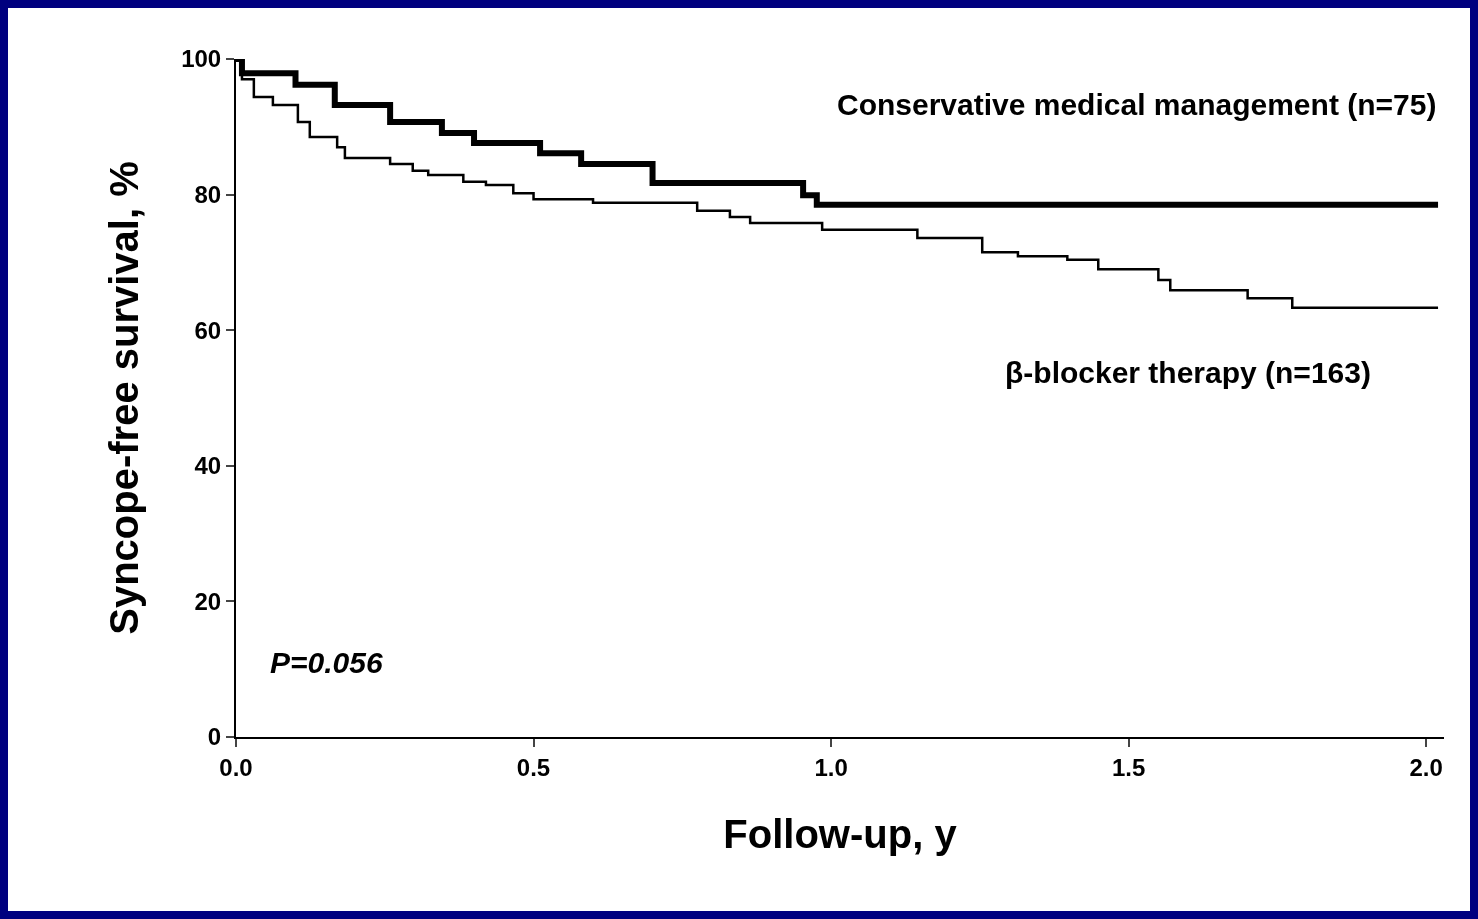 The height and width of the screenshot is (919, 1478). What do you see at coordinates (201, 59) in the screenshot?
I see `y-tick-label: 100` at bounding box center [201, 59].